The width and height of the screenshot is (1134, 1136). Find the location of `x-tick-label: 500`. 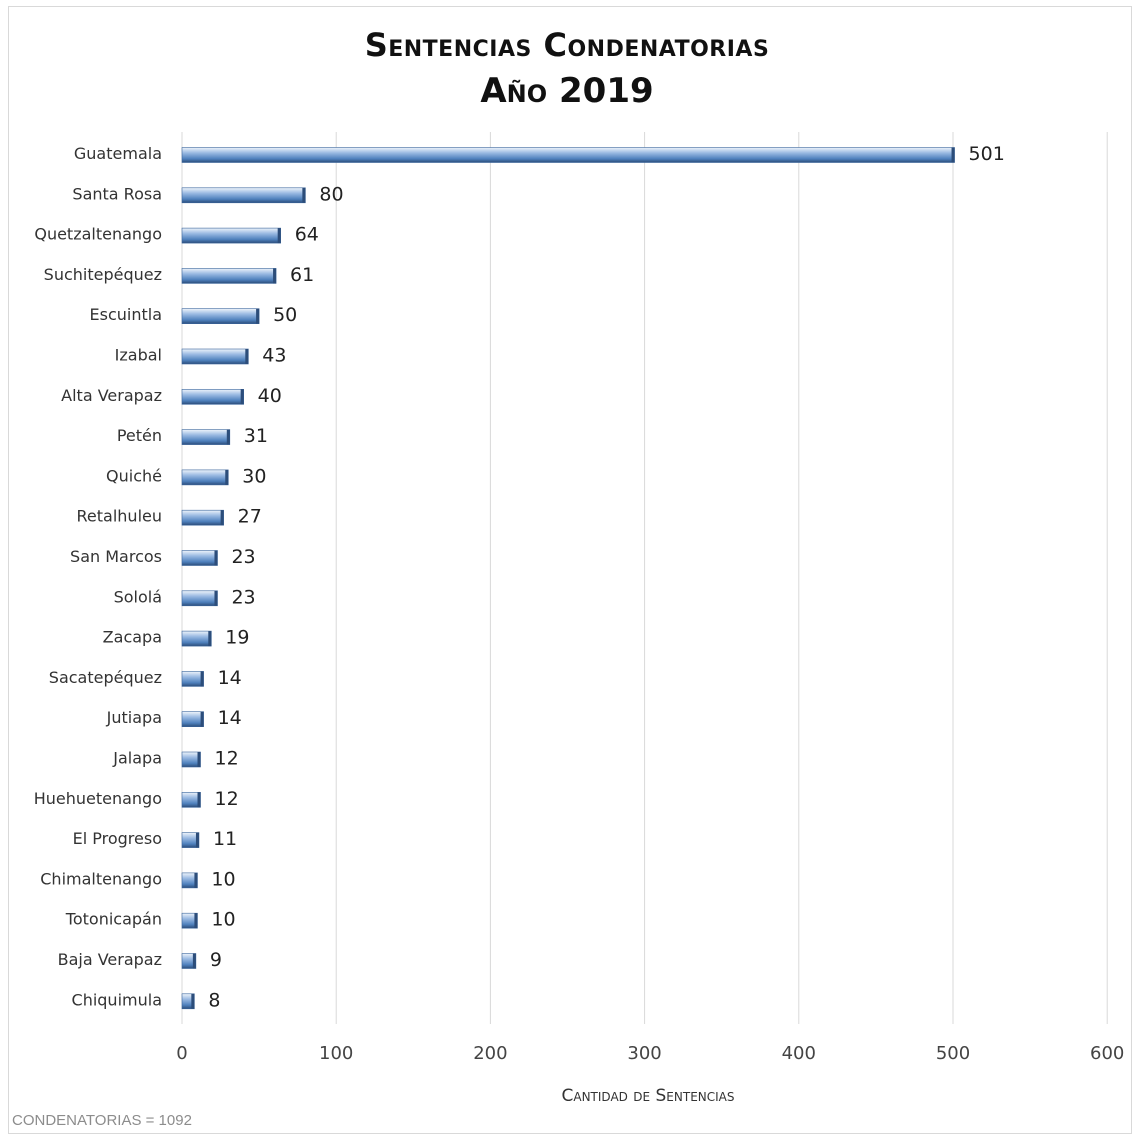

x-tick-label: 500 is located at coordinates (953, 1053).